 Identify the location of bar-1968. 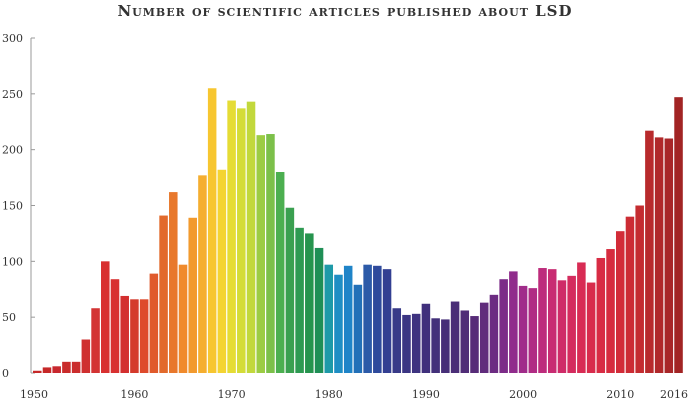
(212, 230).